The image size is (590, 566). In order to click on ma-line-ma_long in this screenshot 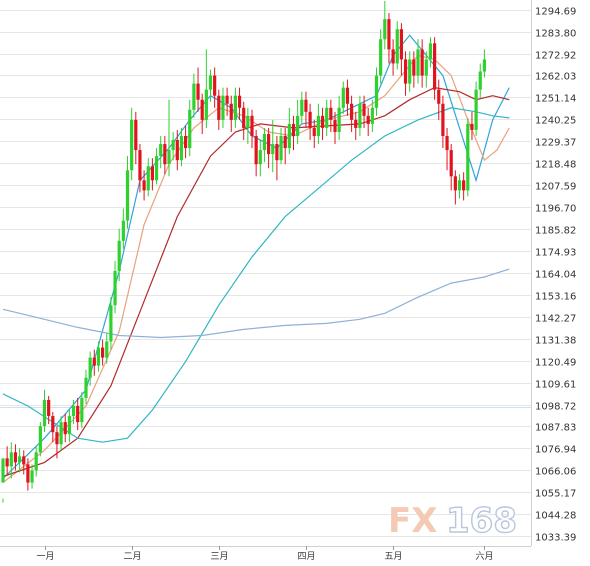, I will do `click(256, 303)`.